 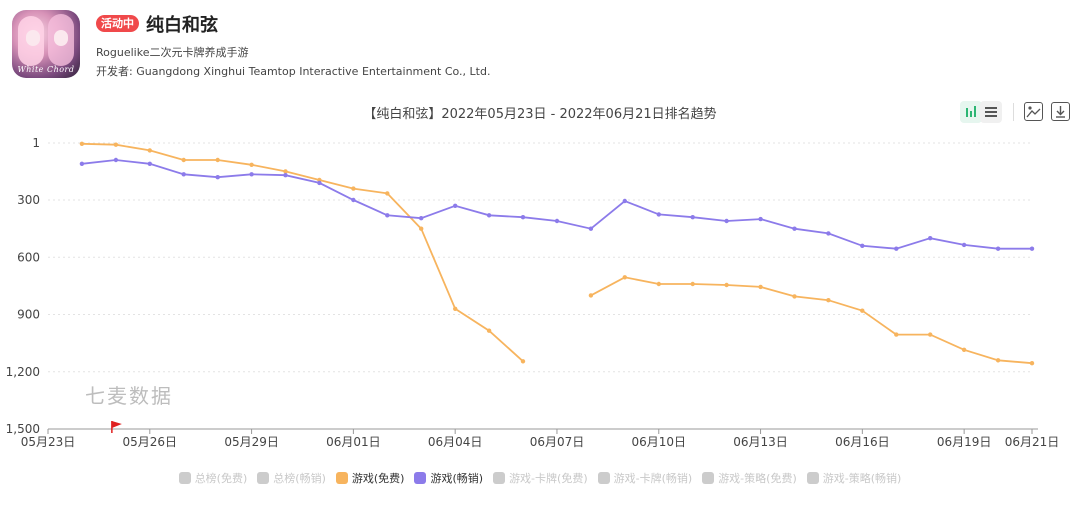 I want to click on x-tick-label: 06月01日, so click(x=353, y=442).